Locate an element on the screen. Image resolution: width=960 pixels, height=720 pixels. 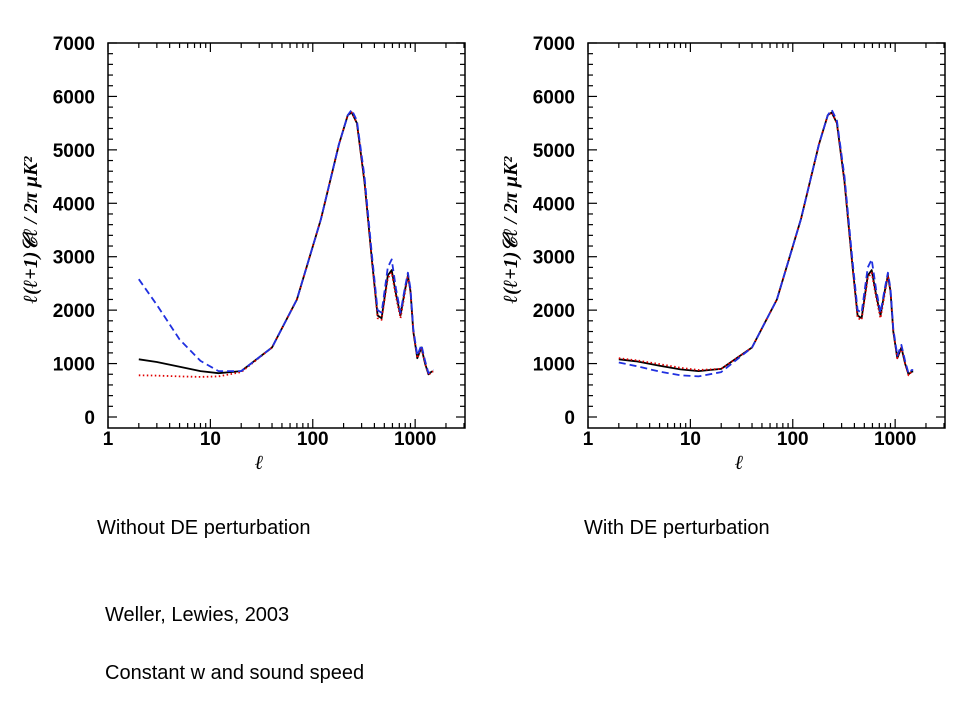
note-text: Constant w and sound speed is located at coordinates (235, 673).